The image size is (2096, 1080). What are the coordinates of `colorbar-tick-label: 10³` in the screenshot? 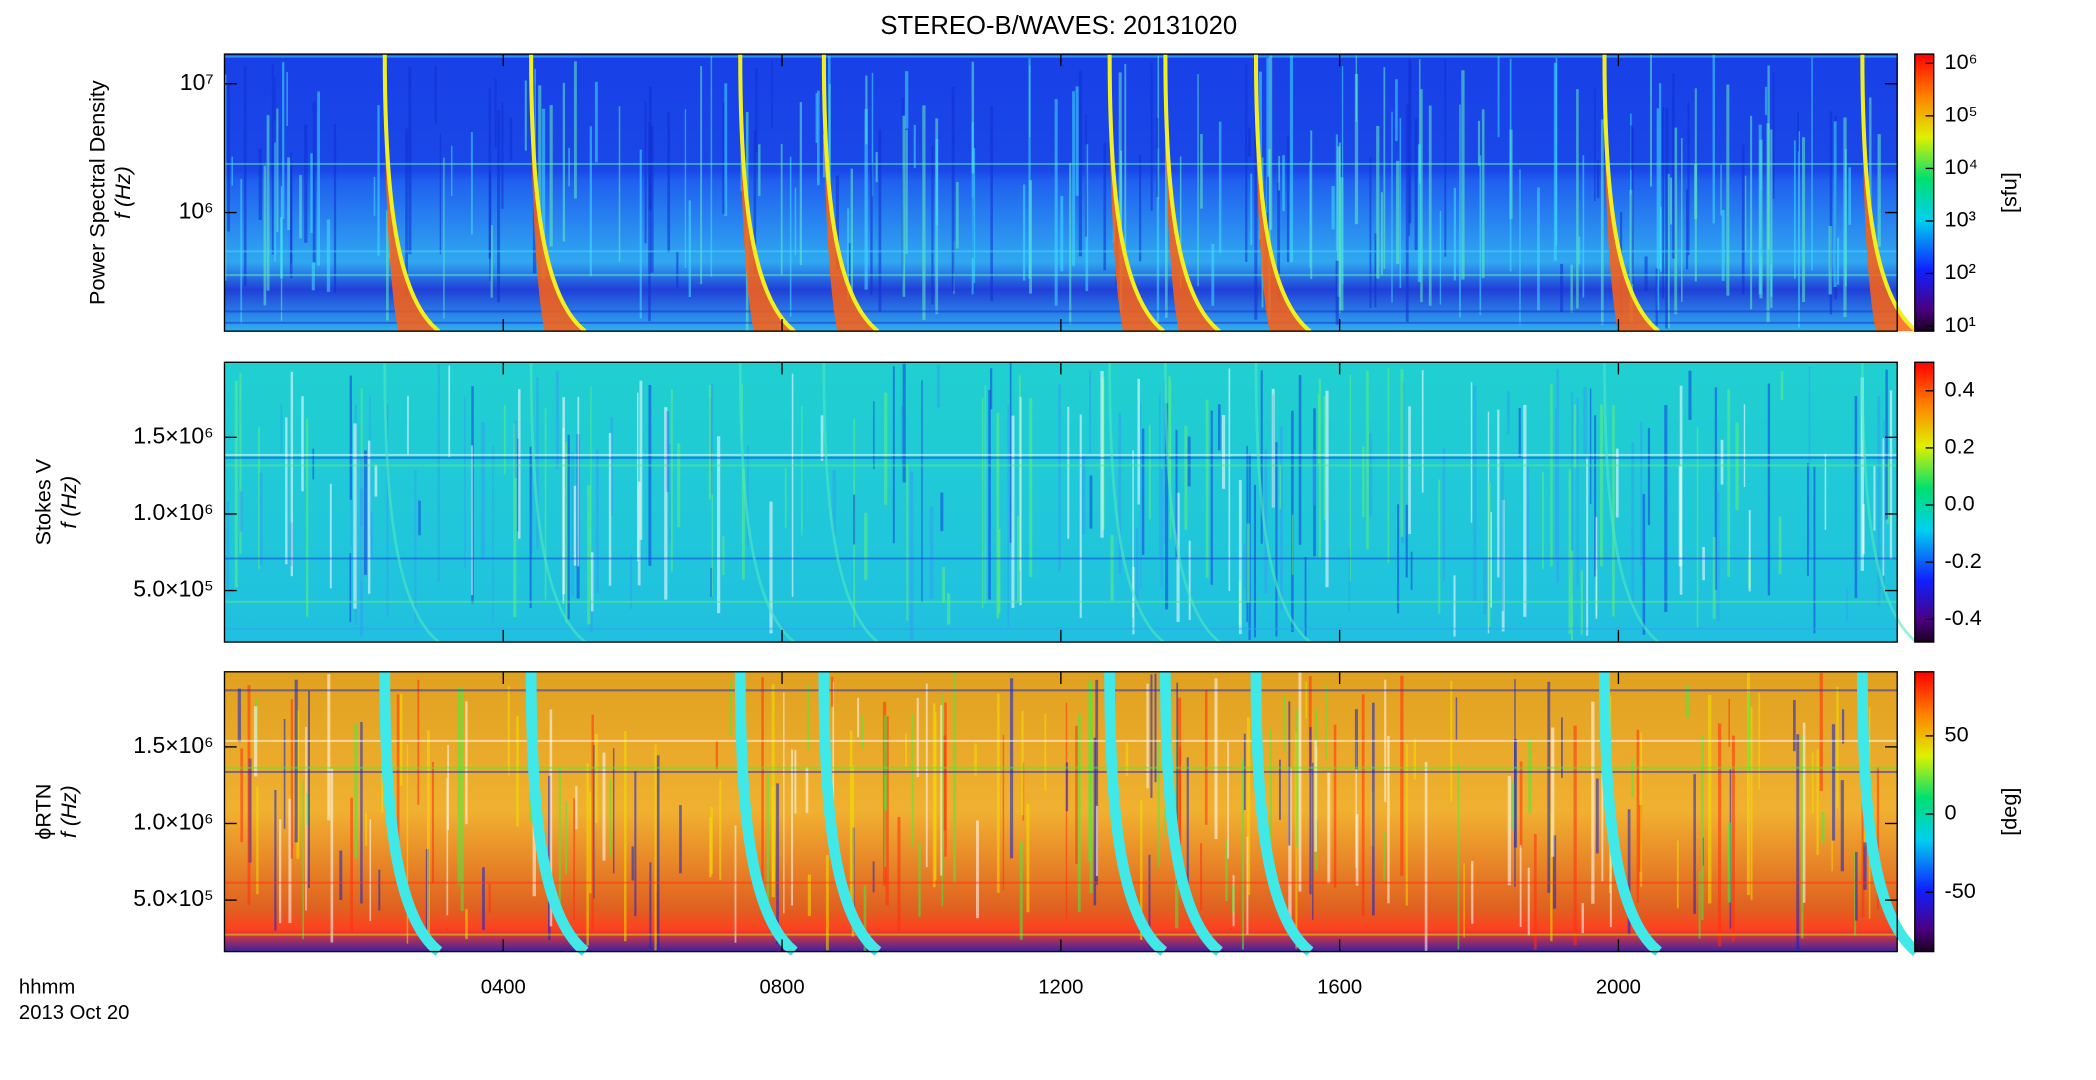 It's located at (1960, 219).